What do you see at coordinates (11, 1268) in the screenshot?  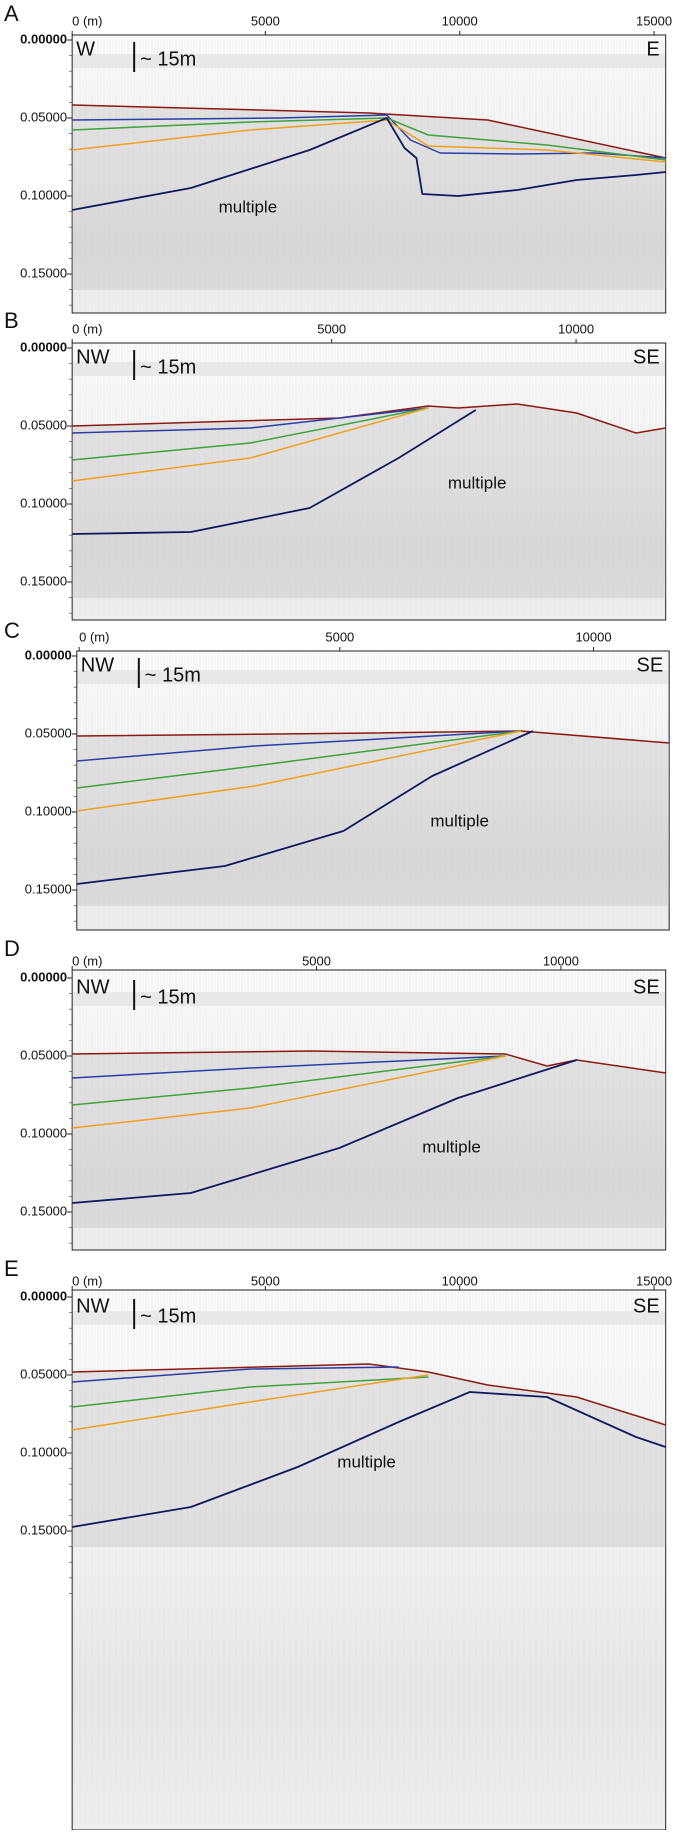 I see `panel-label: E` at bounding box center [11, 1268].